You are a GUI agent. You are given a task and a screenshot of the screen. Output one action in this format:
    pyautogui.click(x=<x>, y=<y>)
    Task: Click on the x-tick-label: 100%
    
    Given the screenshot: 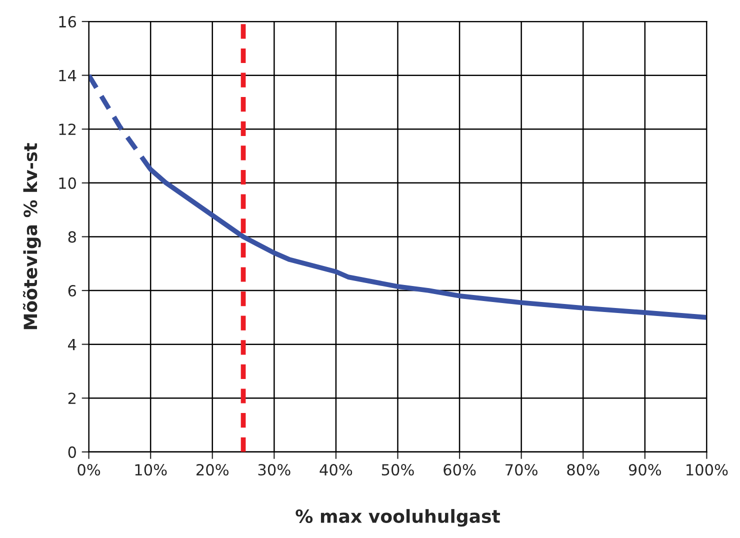 What is the action you would take?
    pyautogui.click(x=707, y=470)
    